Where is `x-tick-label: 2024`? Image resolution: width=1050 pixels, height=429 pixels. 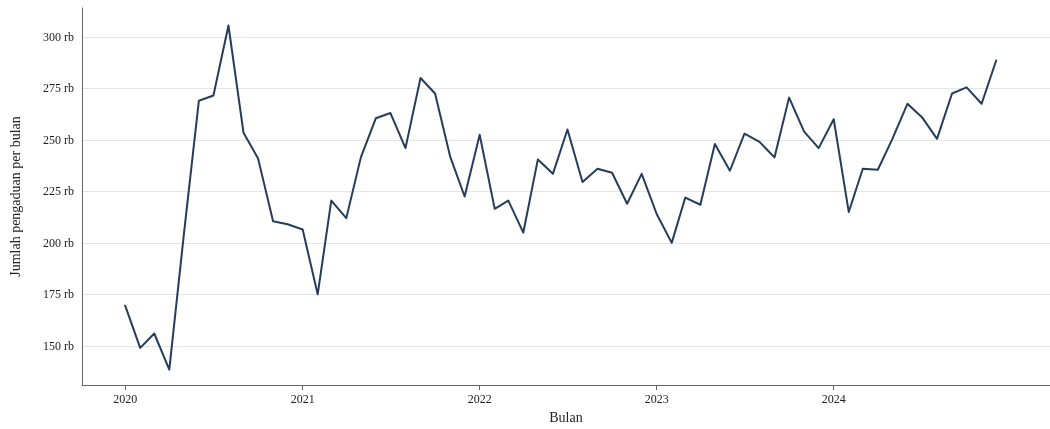 x-tick-label: 2024 is located at coordinates (833, 399).